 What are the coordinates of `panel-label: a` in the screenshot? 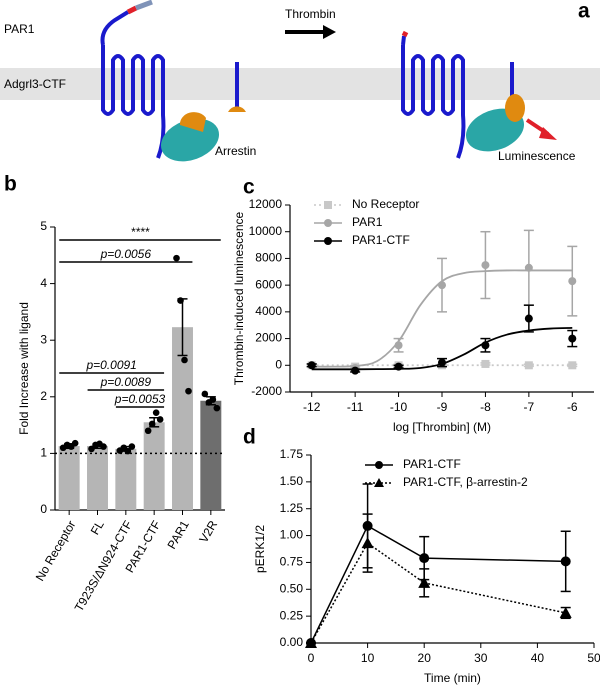 It's located at (584, 11).